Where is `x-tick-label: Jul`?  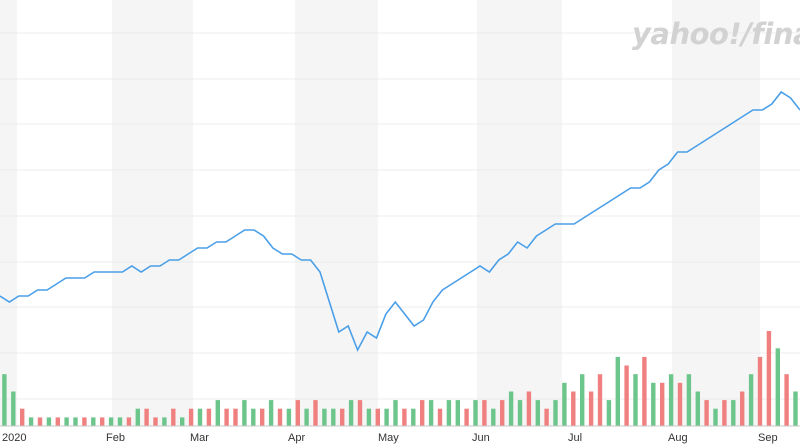 x-tick-label: Jul is located at coordinates (575, 438).